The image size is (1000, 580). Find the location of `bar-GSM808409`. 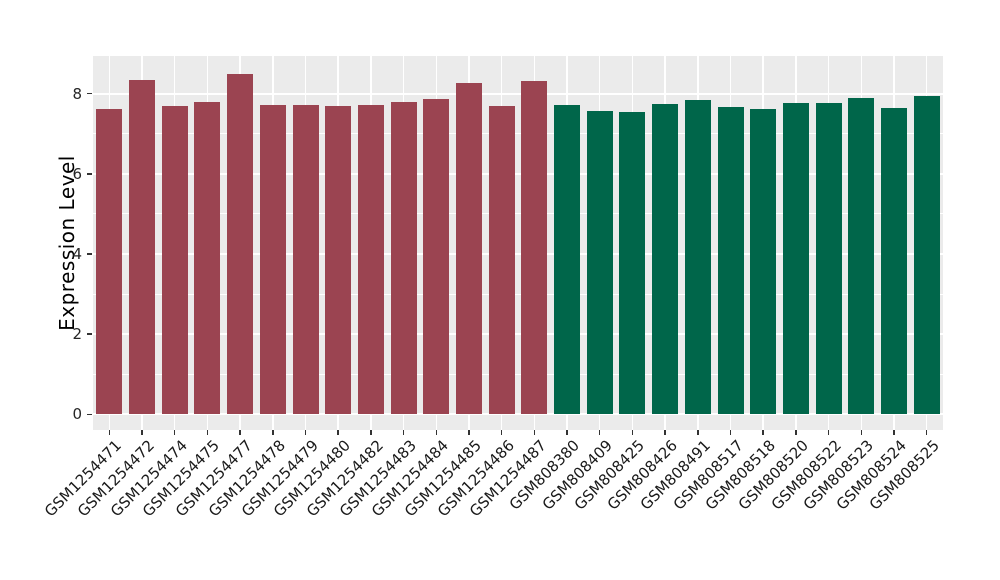

bar-GSM808409 is located at coordinates (599, 262).